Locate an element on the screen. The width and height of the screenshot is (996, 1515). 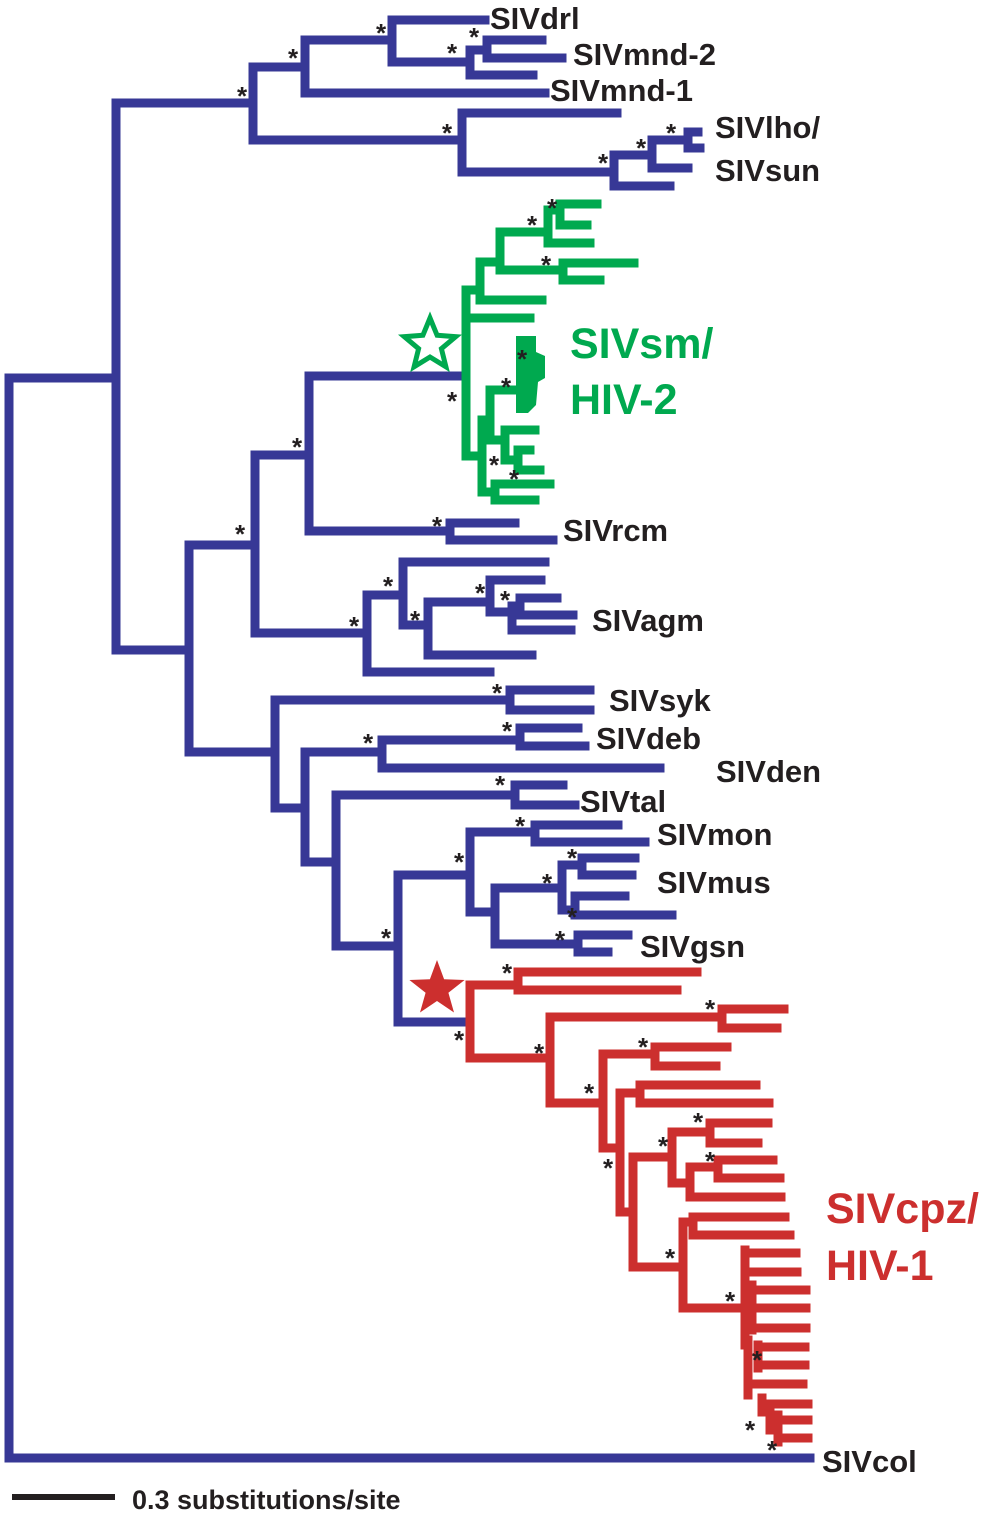
taxon-label-sivcol: SIVcol is located at coordinates (869, 1461).